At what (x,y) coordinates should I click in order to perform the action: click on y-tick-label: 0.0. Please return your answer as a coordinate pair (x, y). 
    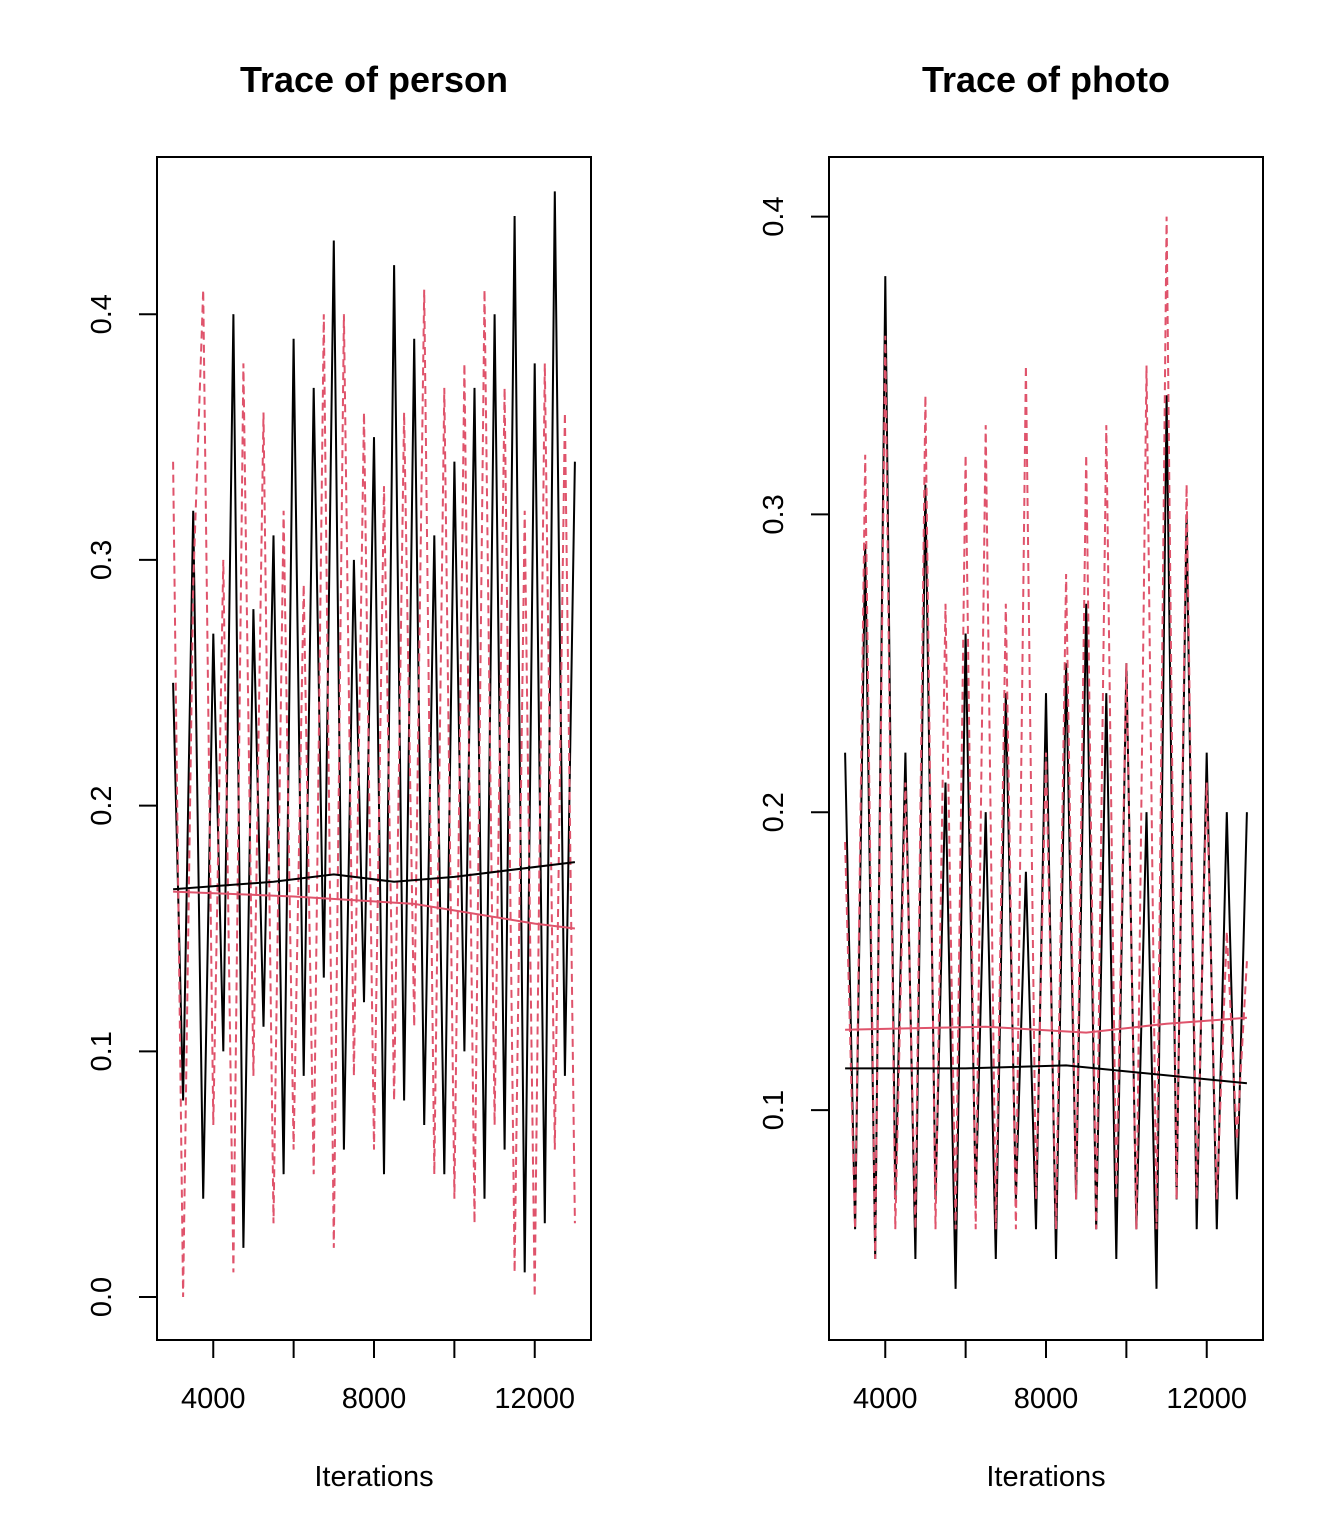
    Looking at the image, I should click on (102, 1297).